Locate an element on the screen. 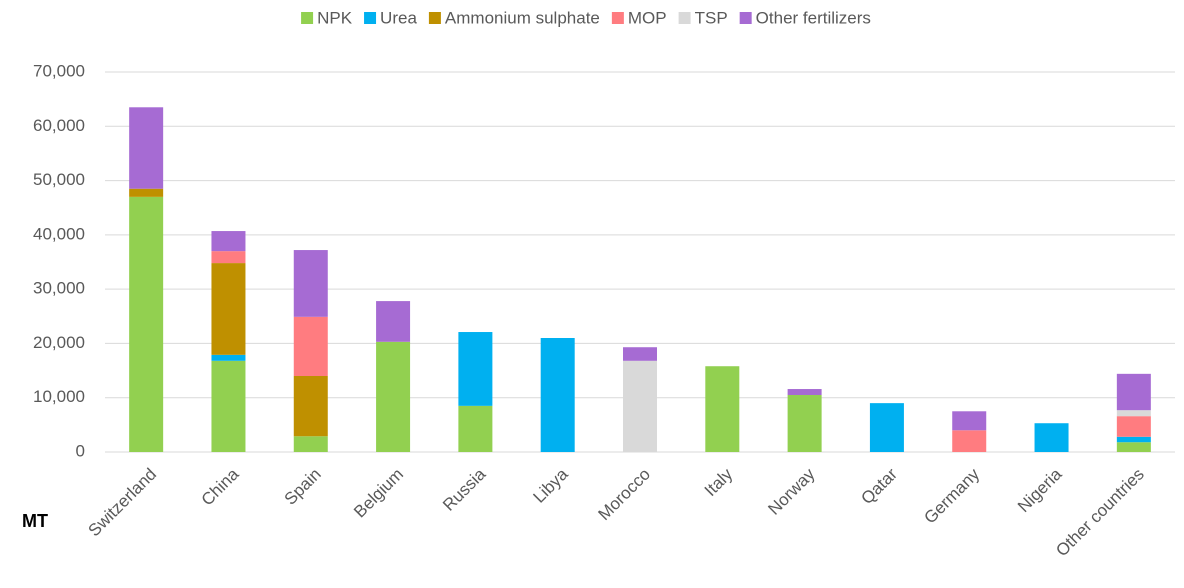 The image size is (1184, 588). x-tick-label: China is located at coordinates (220, 486).